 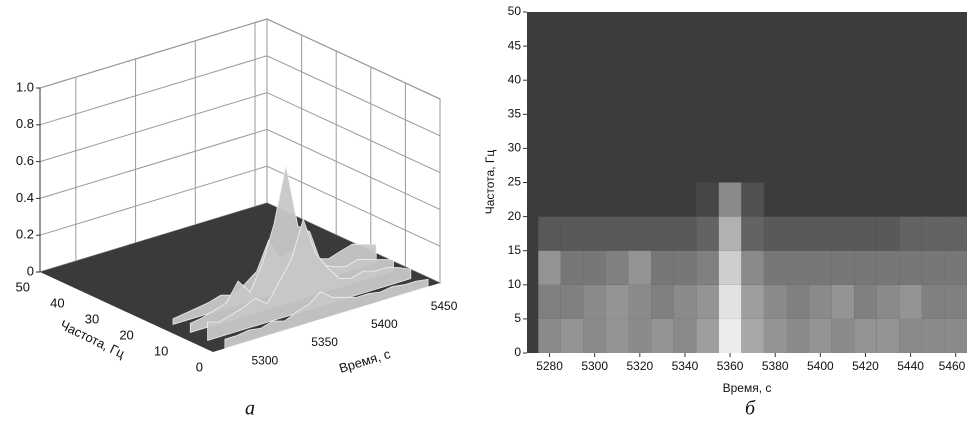 I want to click on z-tick-label: 0.2, so click(x=25, y=234).